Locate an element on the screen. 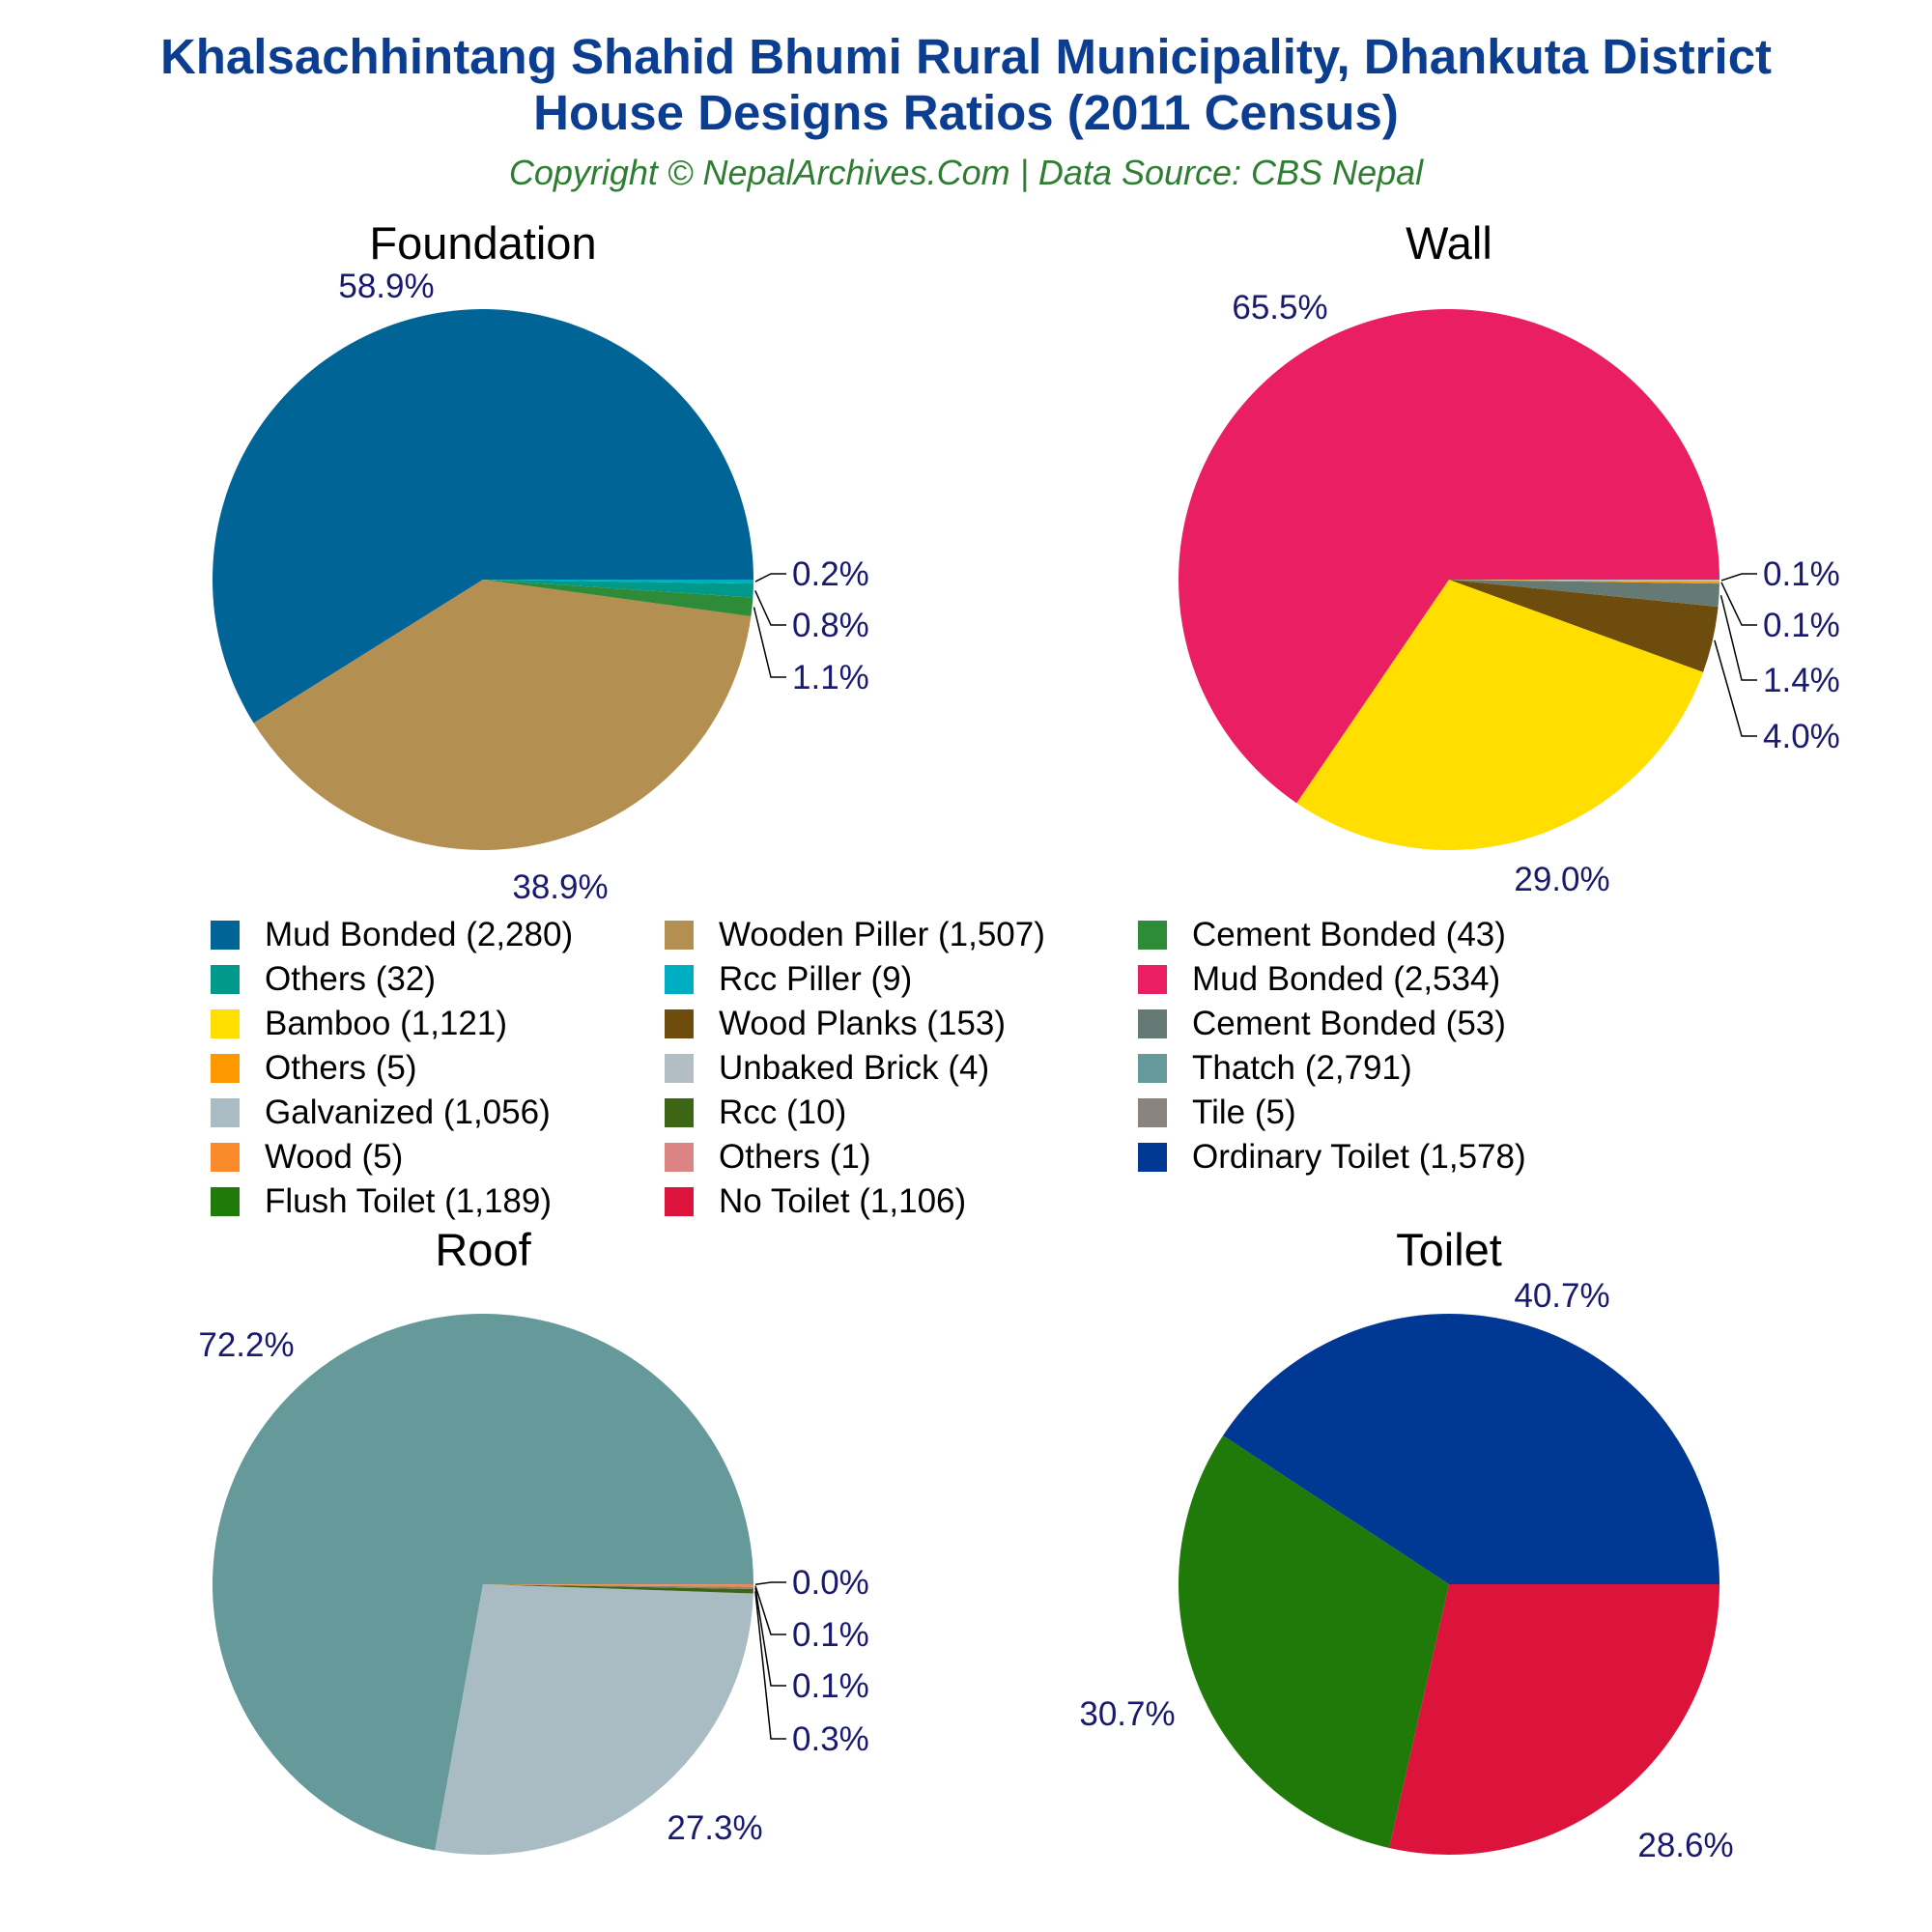  pie-title-toilet: Toilet is located at coordinates (1449, 1249).